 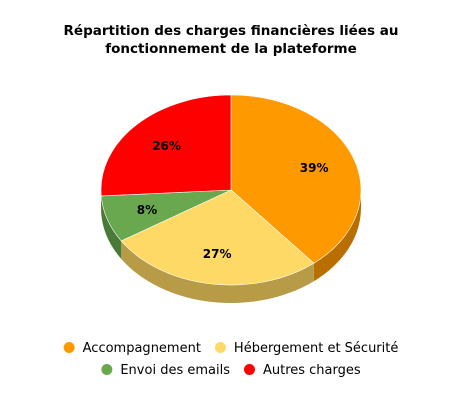 What do you see at coordinates (220, 347) in the screenshot?
I see `legend-swatch-hebergement-et-securite` at bounding box center [220, 347].